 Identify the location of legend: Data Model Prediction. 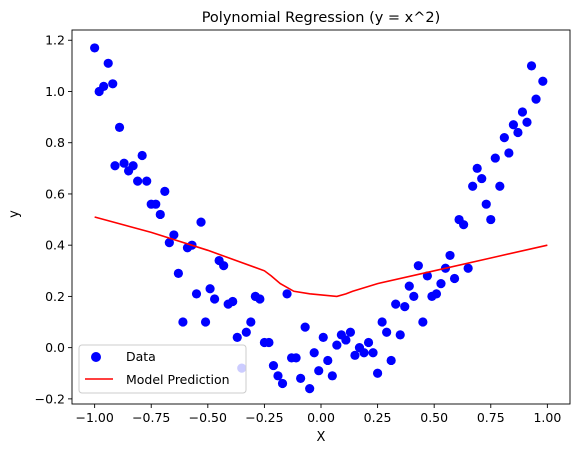
(162, 369).